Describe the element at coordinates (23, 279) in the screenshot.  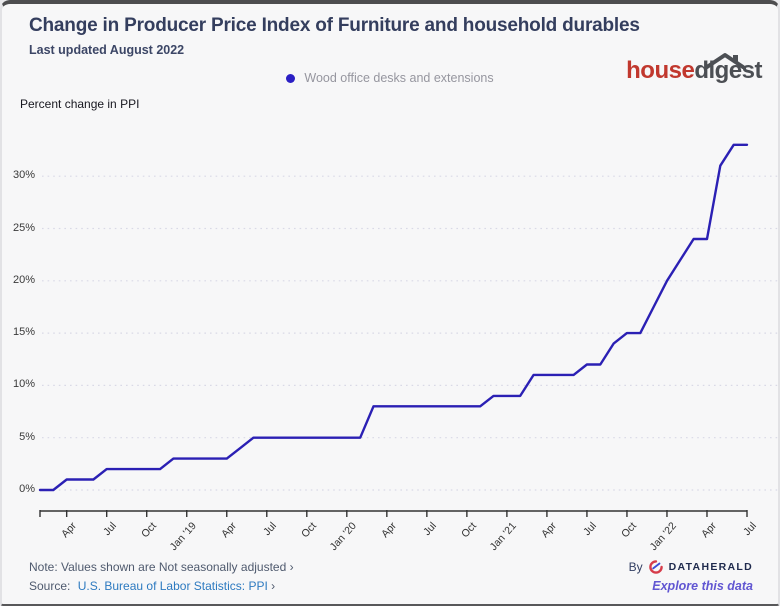
I see `y-tick-label: 20%` at that location.